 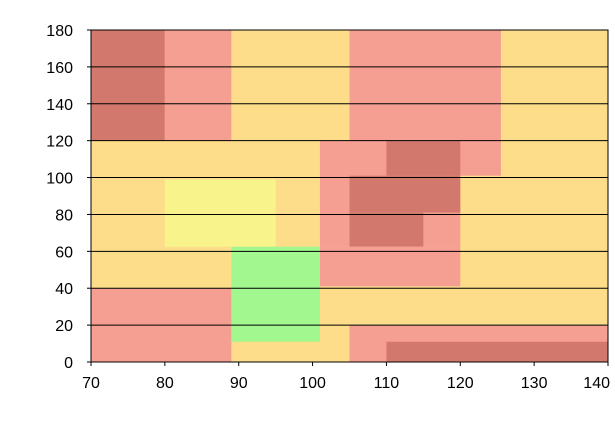 I want to click on x-tick-label: 100, so click(x=312, y=383).